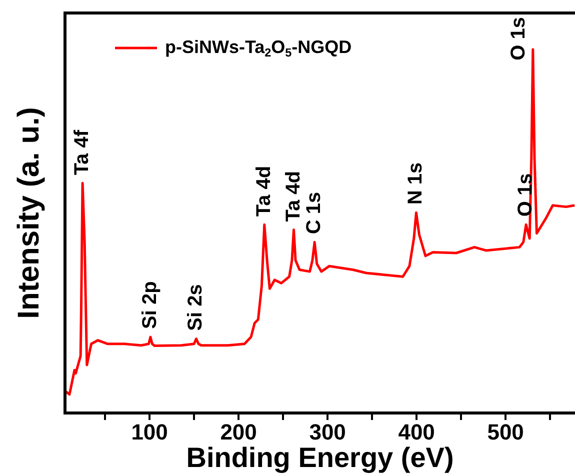  I want to click on annotation: Si 2p, so click(149, 305).